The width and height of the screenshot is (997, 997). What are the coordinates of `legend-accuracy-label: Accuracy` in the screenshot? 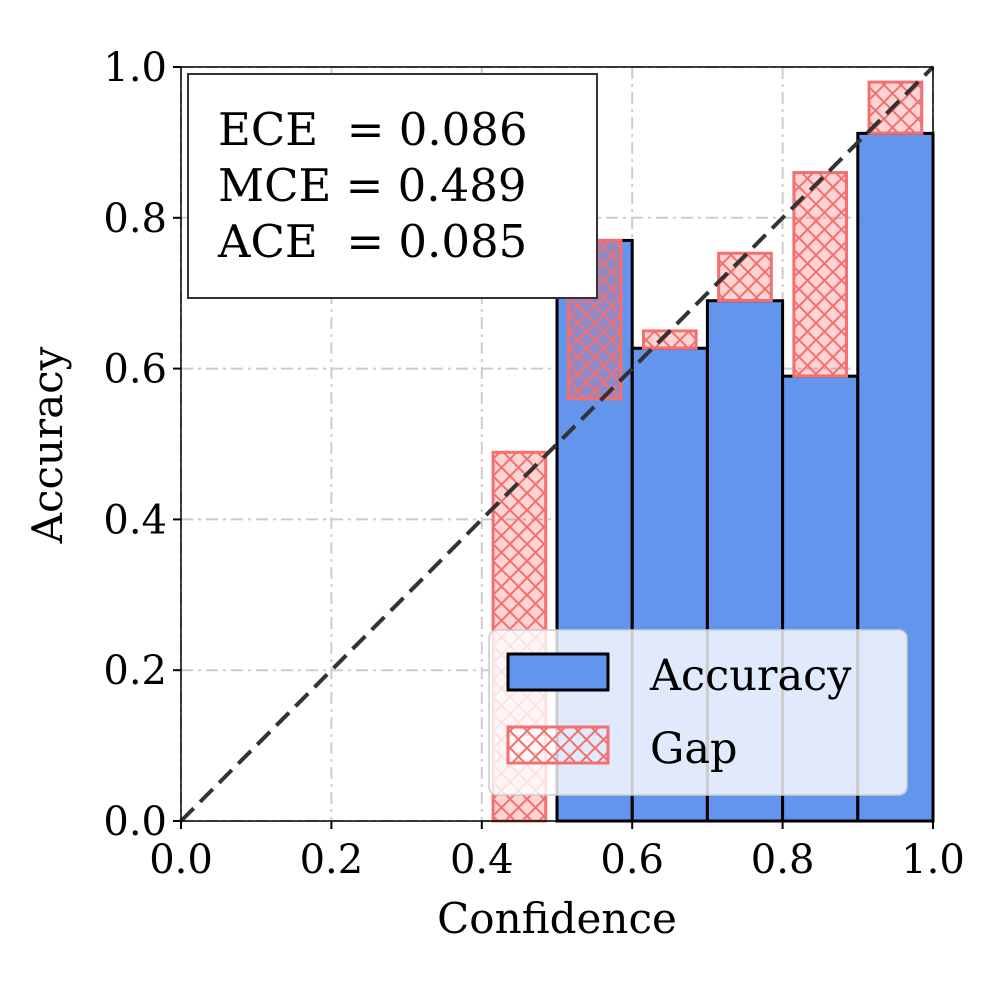 It's located at (750, 676).